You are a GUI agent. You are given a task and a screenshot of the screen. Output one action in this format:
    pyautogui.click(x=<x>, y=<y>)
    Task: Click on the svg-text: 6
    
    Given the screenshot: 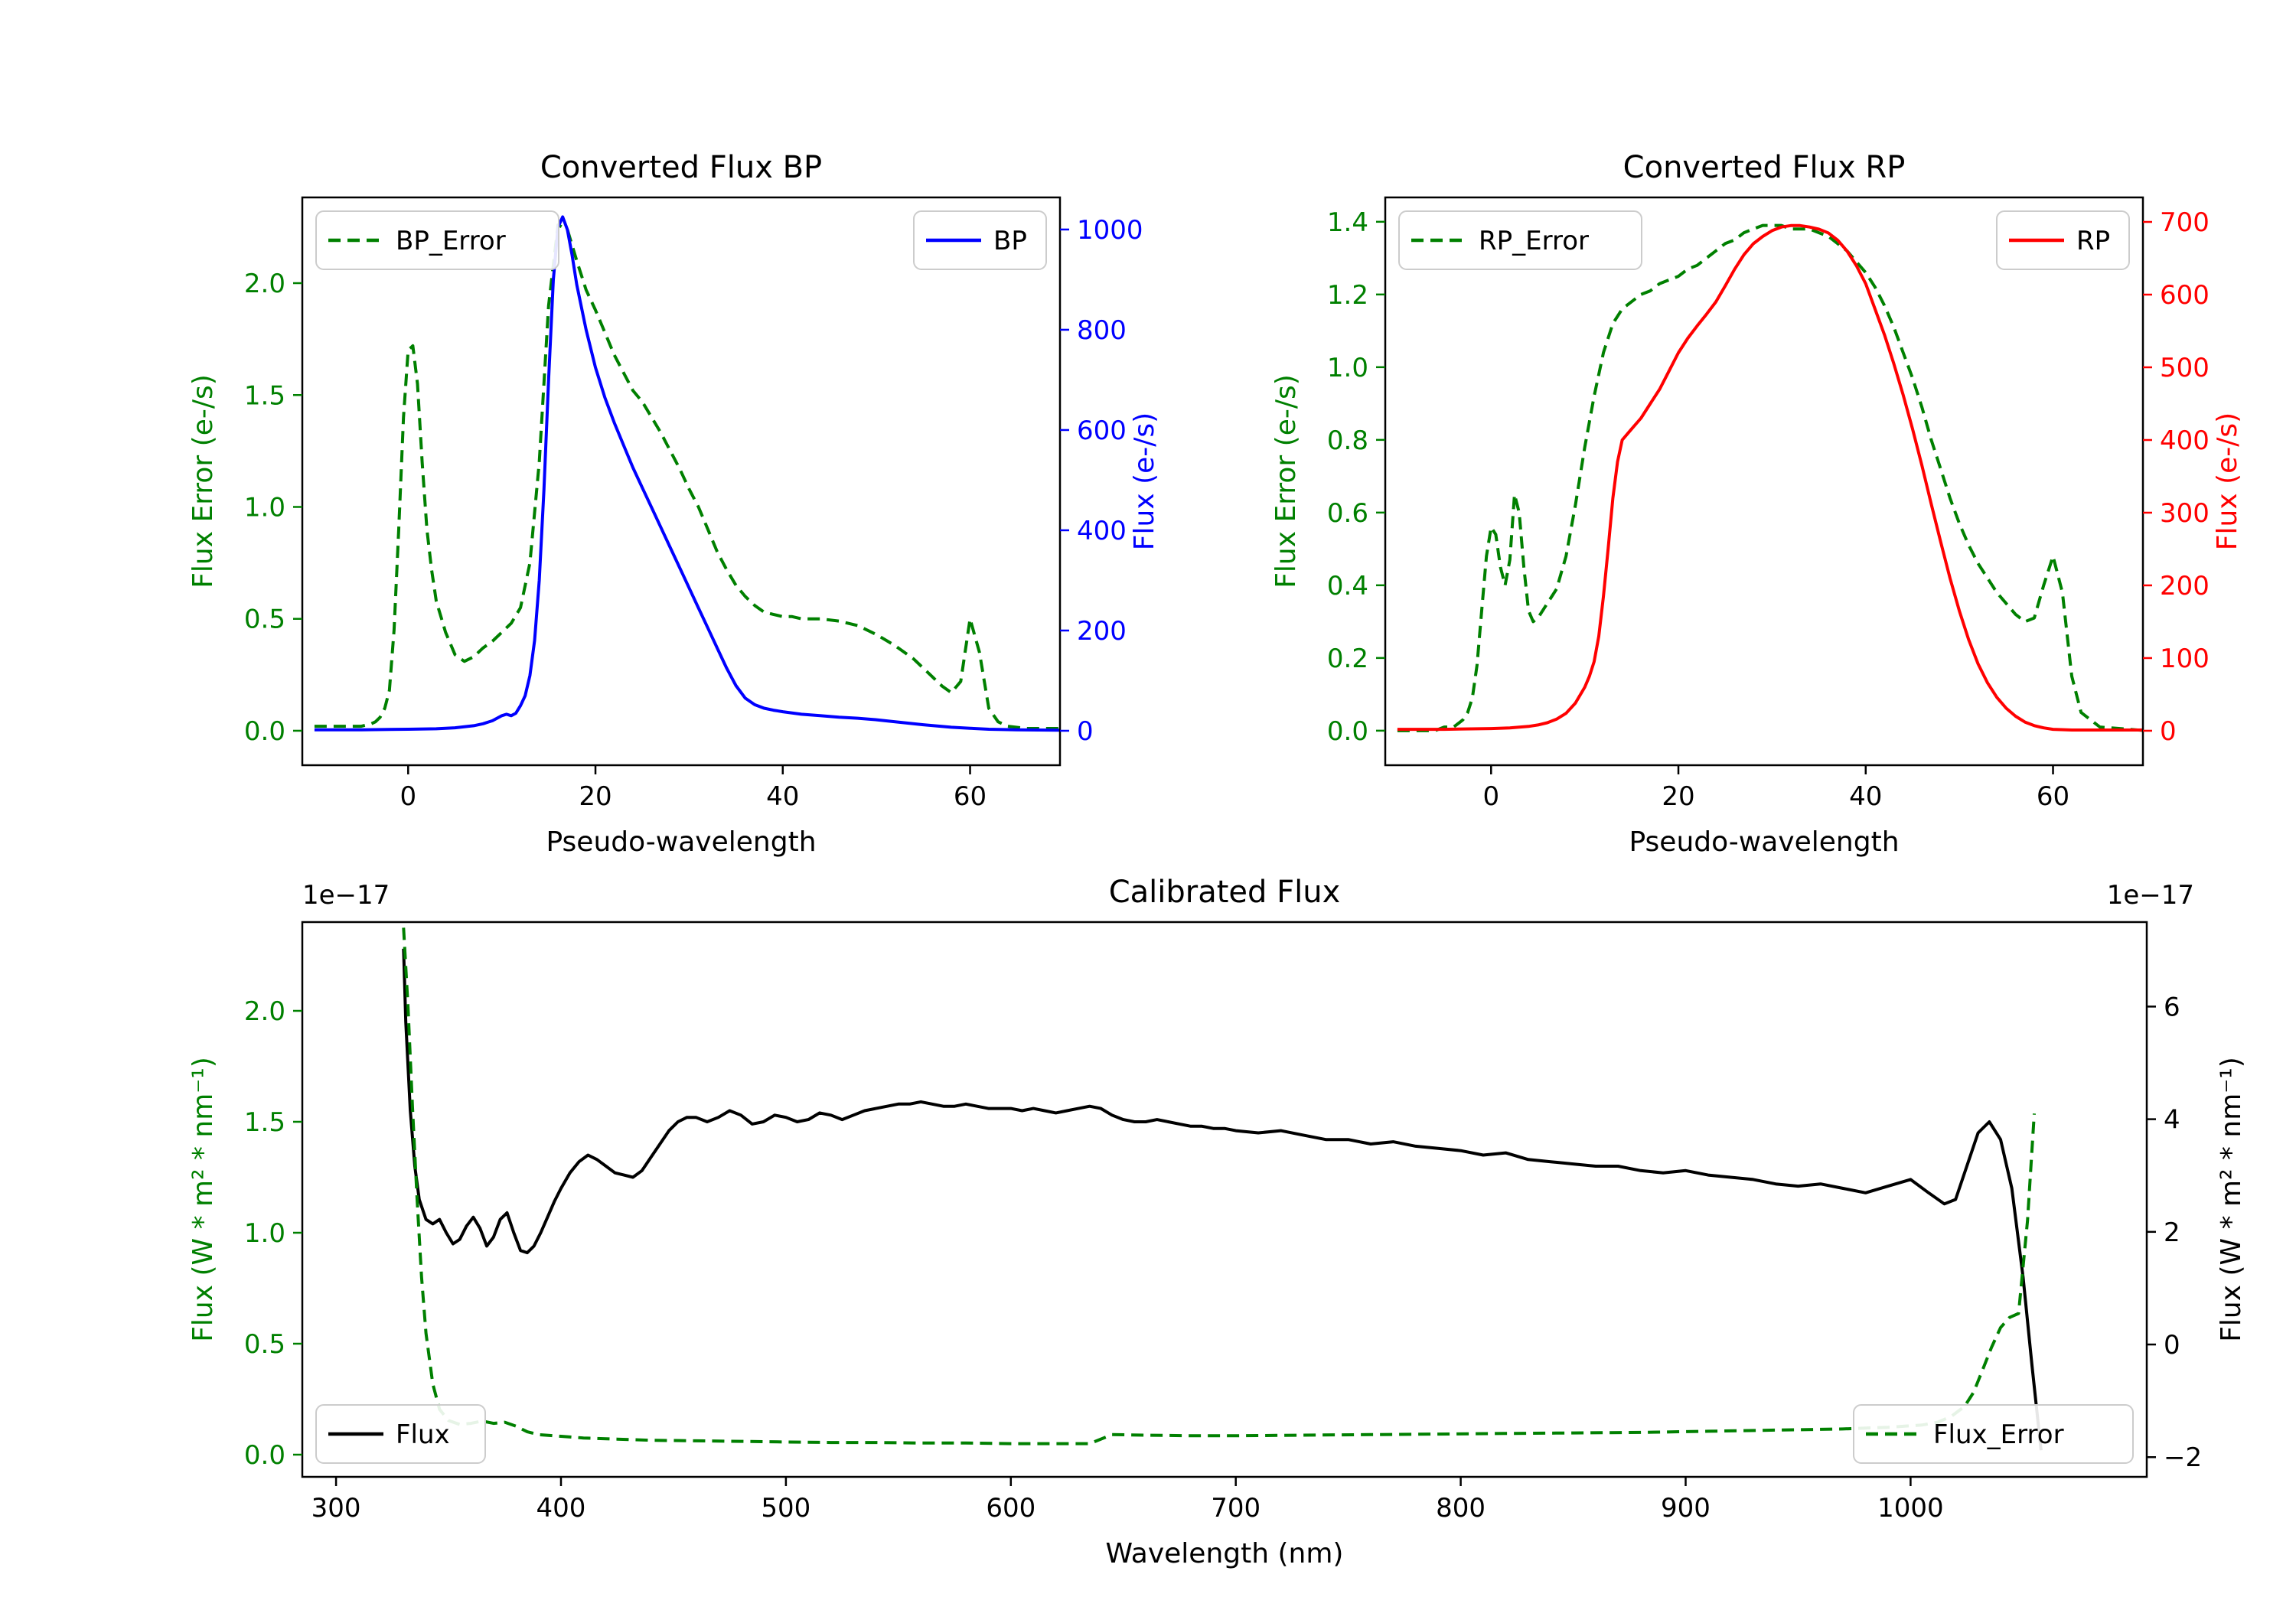 What is the action you would take?
    pyautogui.click(x=2172, y=1007)
    